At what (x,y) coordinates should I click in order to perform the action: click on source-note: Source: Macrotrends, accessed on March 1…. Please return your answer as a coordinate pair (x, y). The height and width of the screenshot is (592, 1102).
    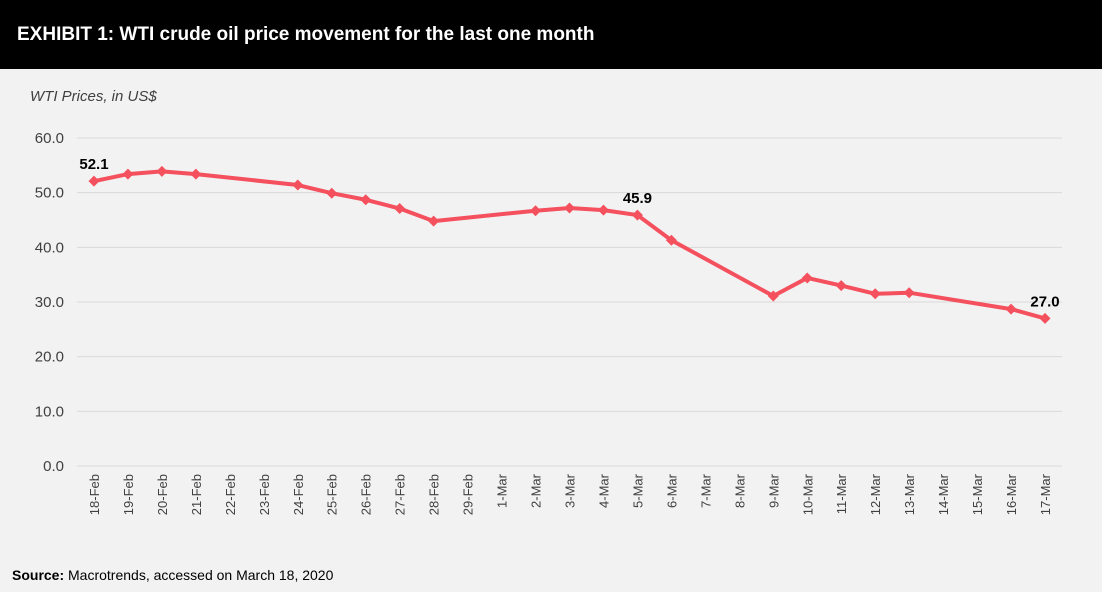
    Looking at the image, I should click on (172, 575).